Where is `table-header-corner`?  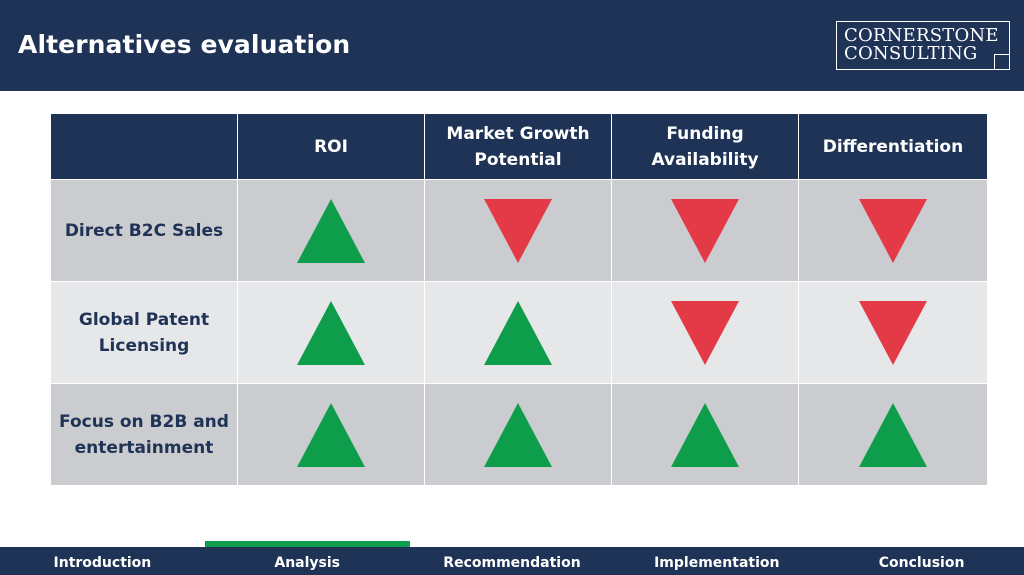 table-header-corner is located at coordinates (144, 147).